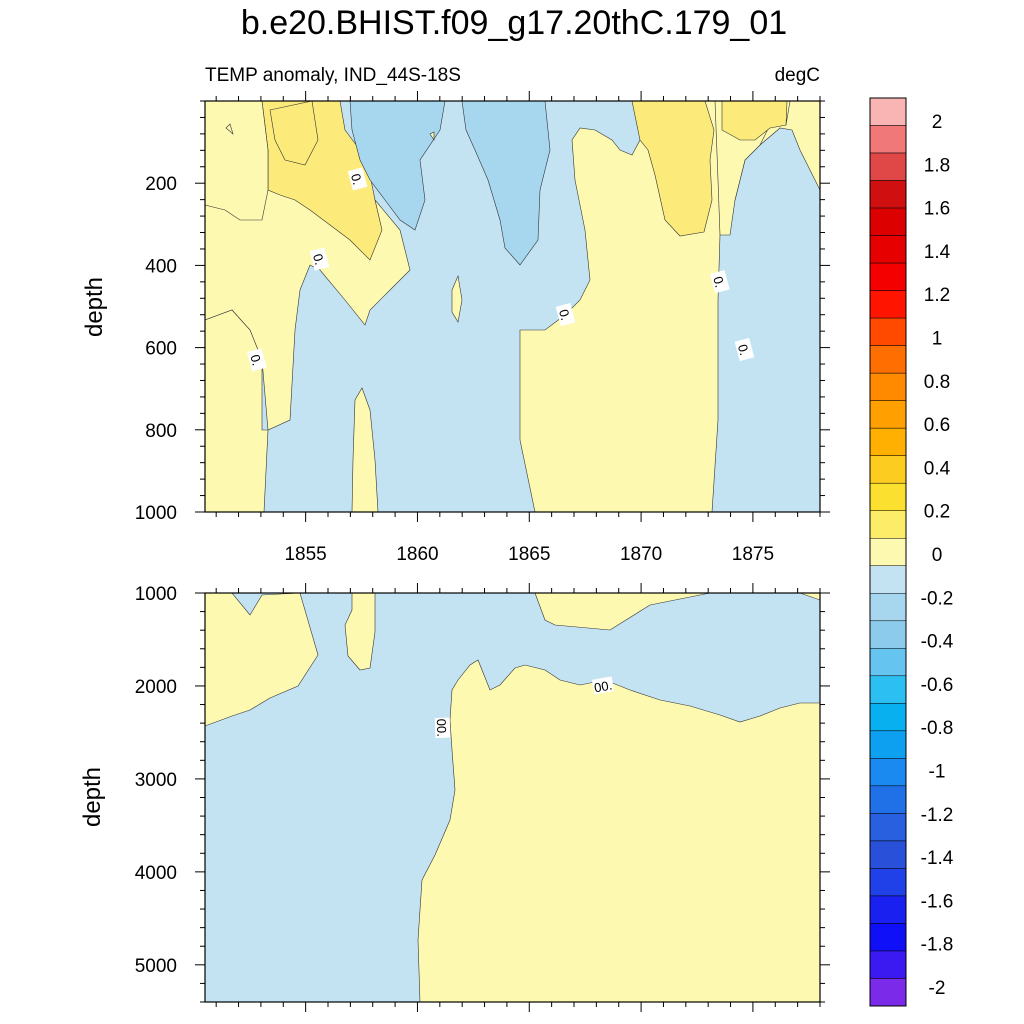 The image size is (1024, 1024). I want to click on y-tick-label: 2000, so click(156, 687).